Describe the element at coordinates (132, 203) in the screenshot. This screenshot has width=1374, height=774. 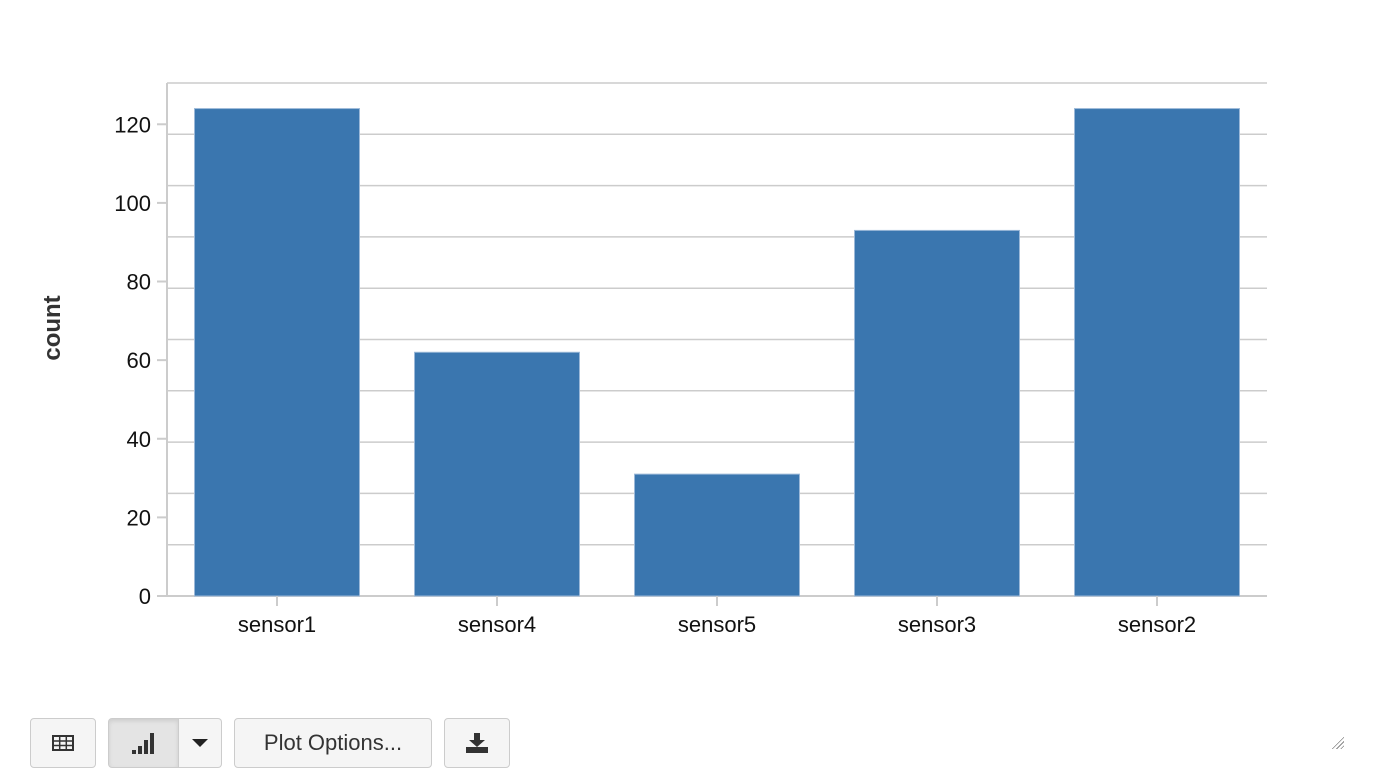
I see `y-tick-label: 100` at that location.